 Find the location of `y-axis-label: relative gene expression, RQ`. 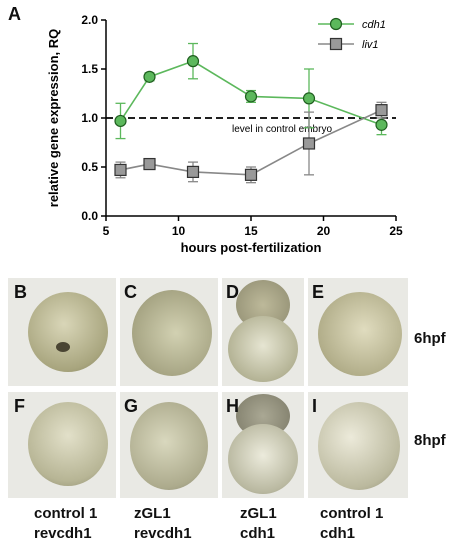

y-axis-label: relative gene expression, RQ is located at coordinates (53, 118).